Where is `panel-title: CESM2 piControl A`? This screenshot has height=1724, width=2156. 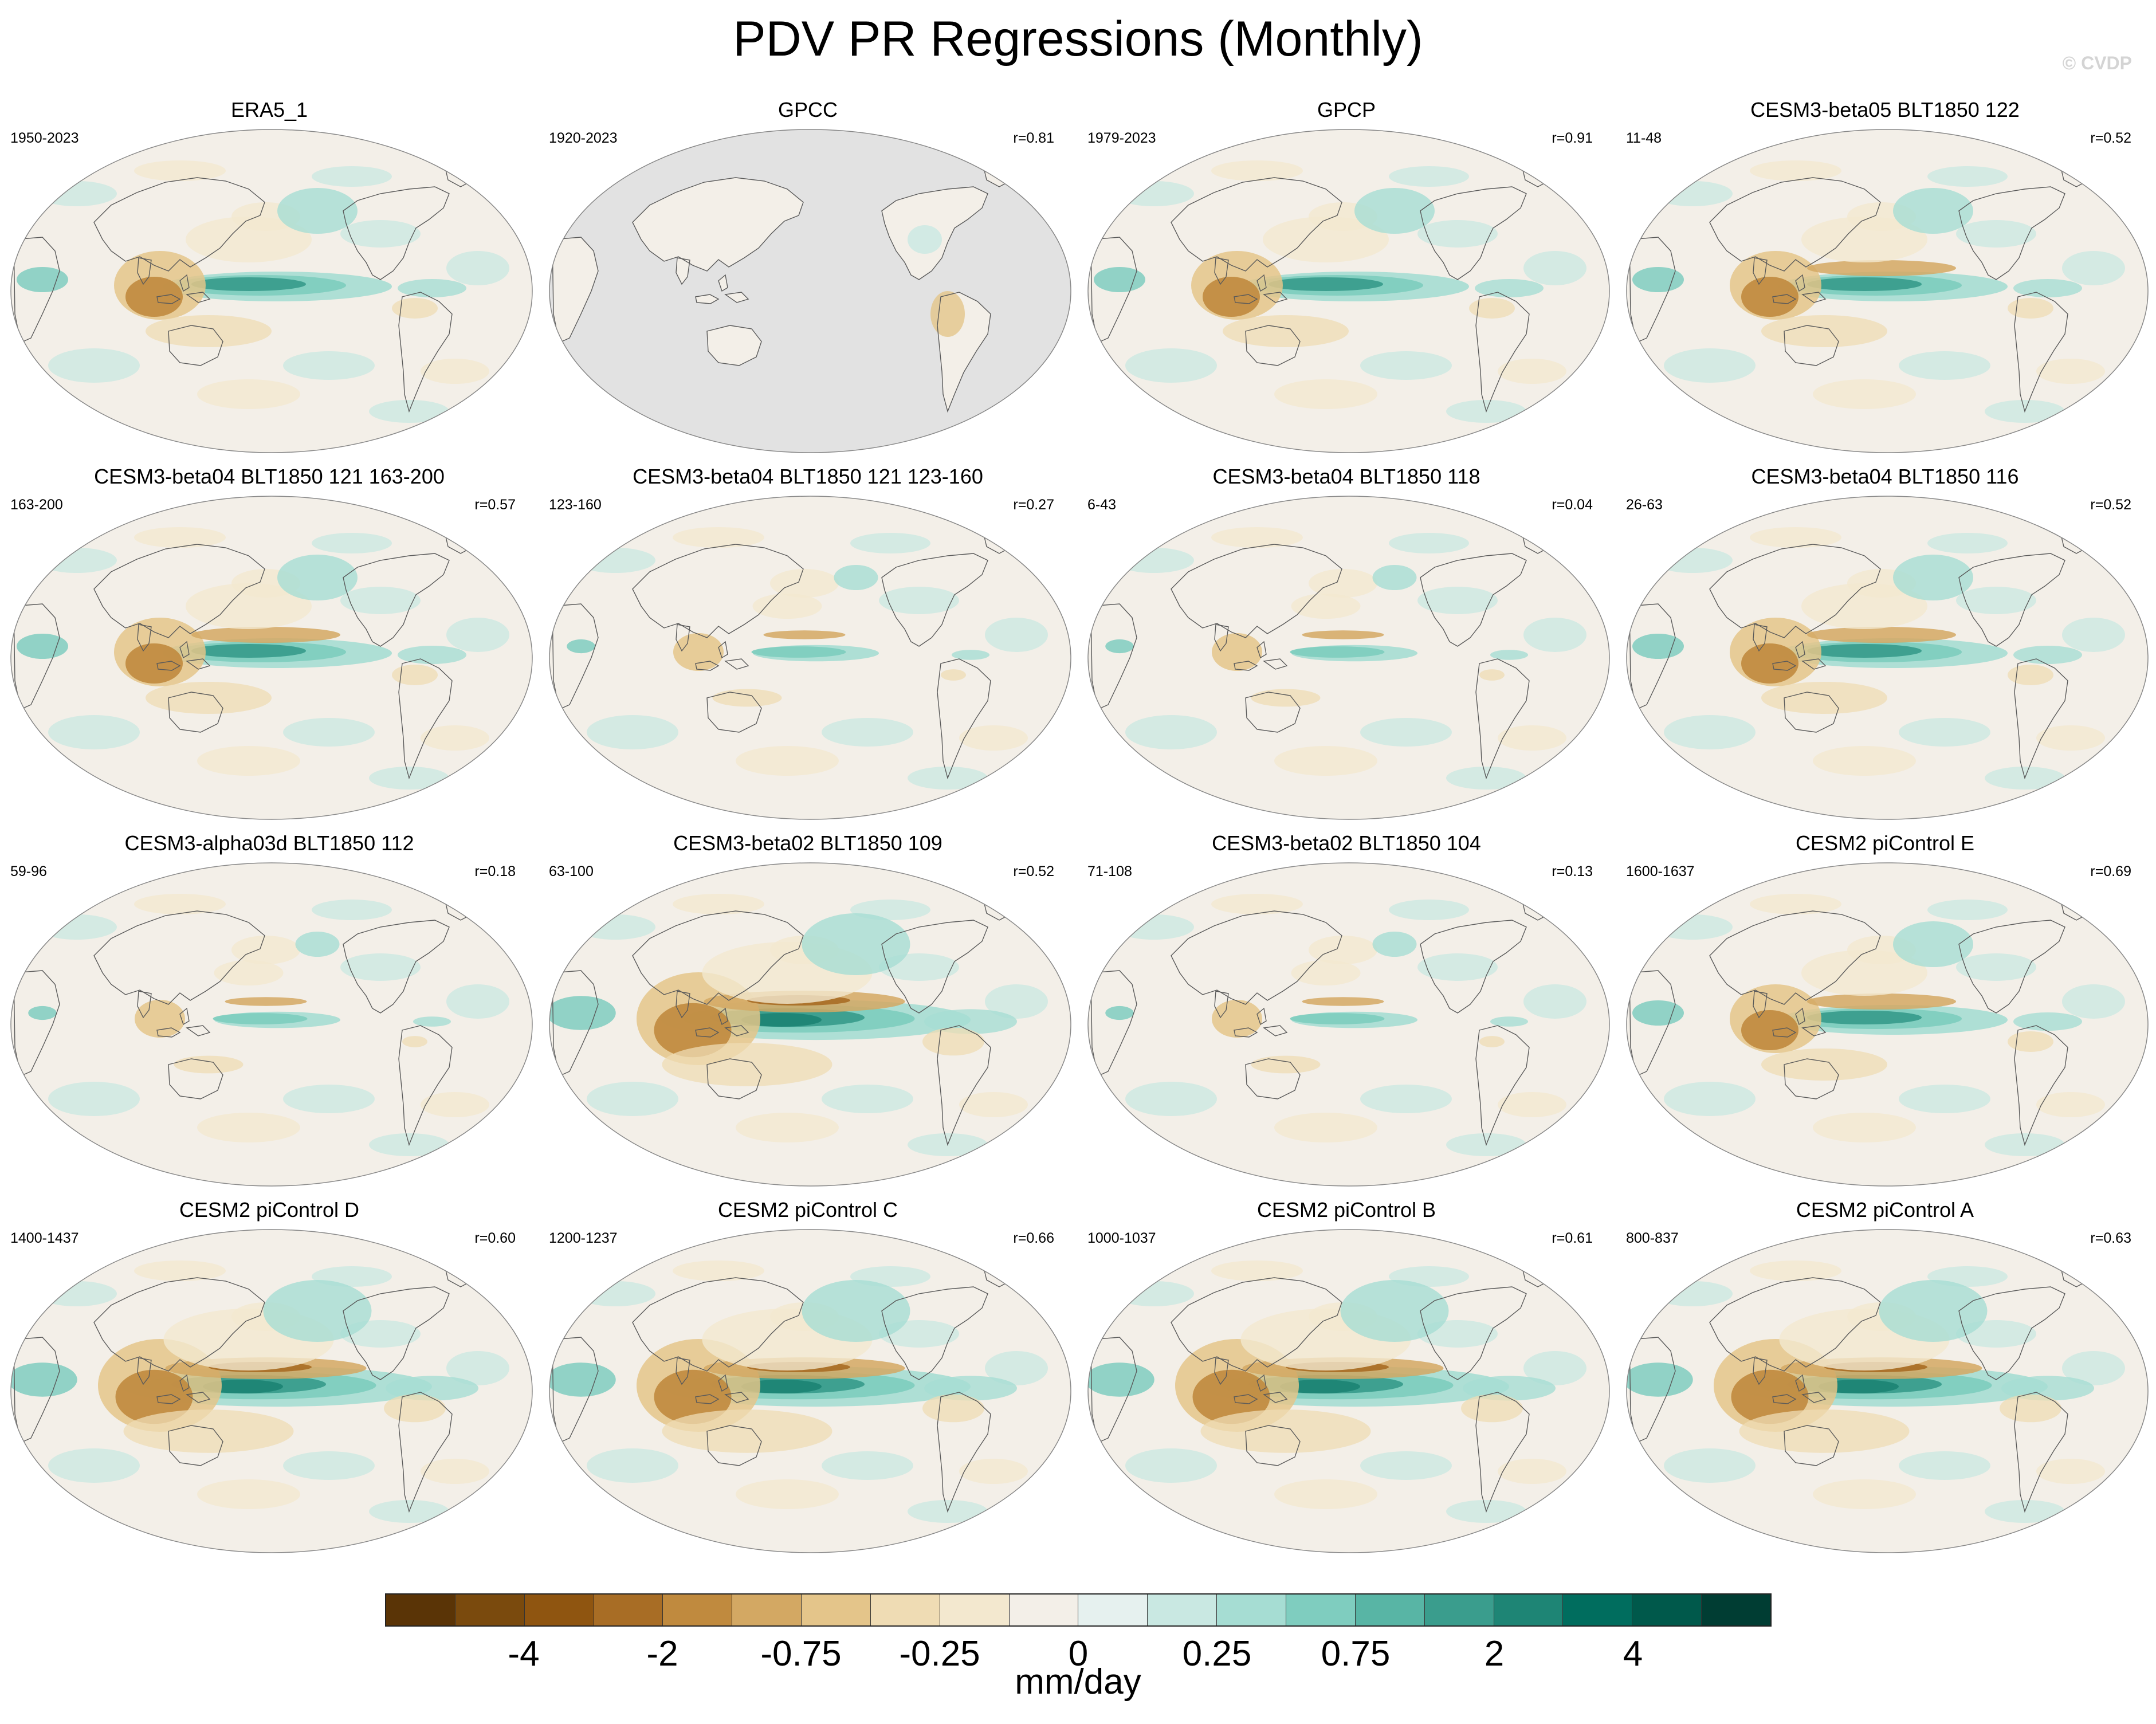 panel-title: CESM2 piControl A is located at coordinates (1885, 1210).